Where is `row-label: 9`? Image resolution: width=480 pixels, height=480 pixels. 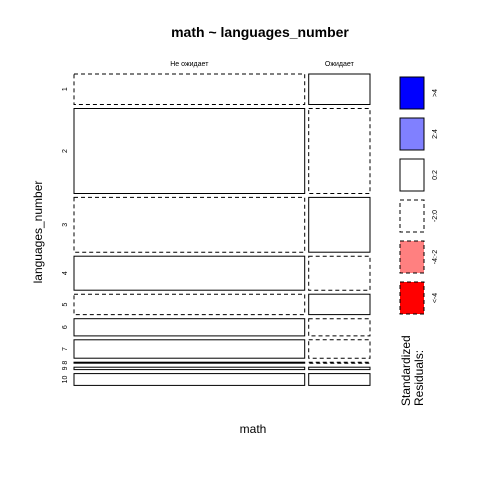
row-label: 9 is located at coordinates (65, 368).